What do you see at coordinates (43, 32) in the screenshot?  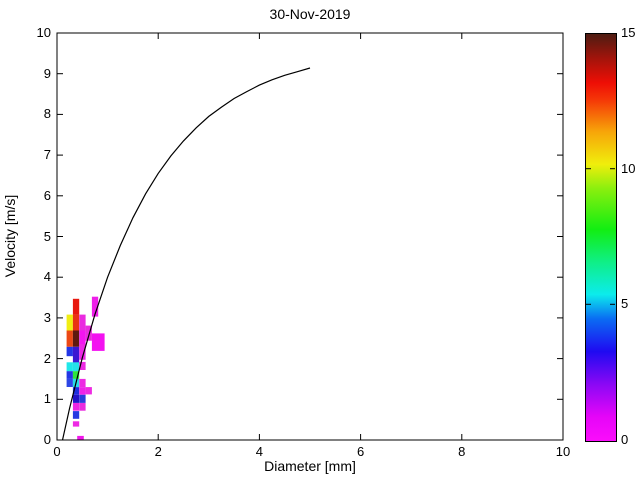 I see `y-tick-label: 10` at bounding box center [43, 32].